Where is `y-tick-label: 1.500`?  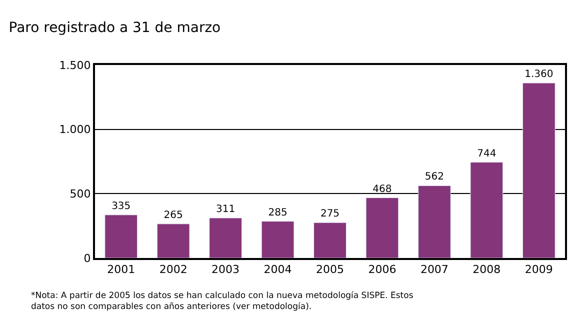
y-tick-label: 1.500 is located at coordinates (75, 65).